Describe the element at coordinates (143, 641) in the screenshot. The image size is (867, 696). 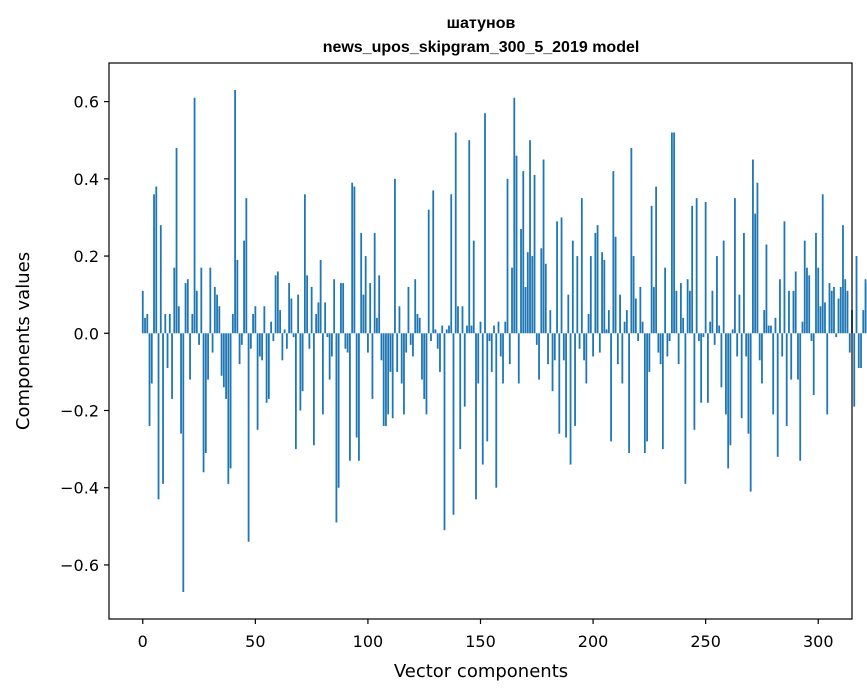
I see `x-tick-label: 0` at that location.